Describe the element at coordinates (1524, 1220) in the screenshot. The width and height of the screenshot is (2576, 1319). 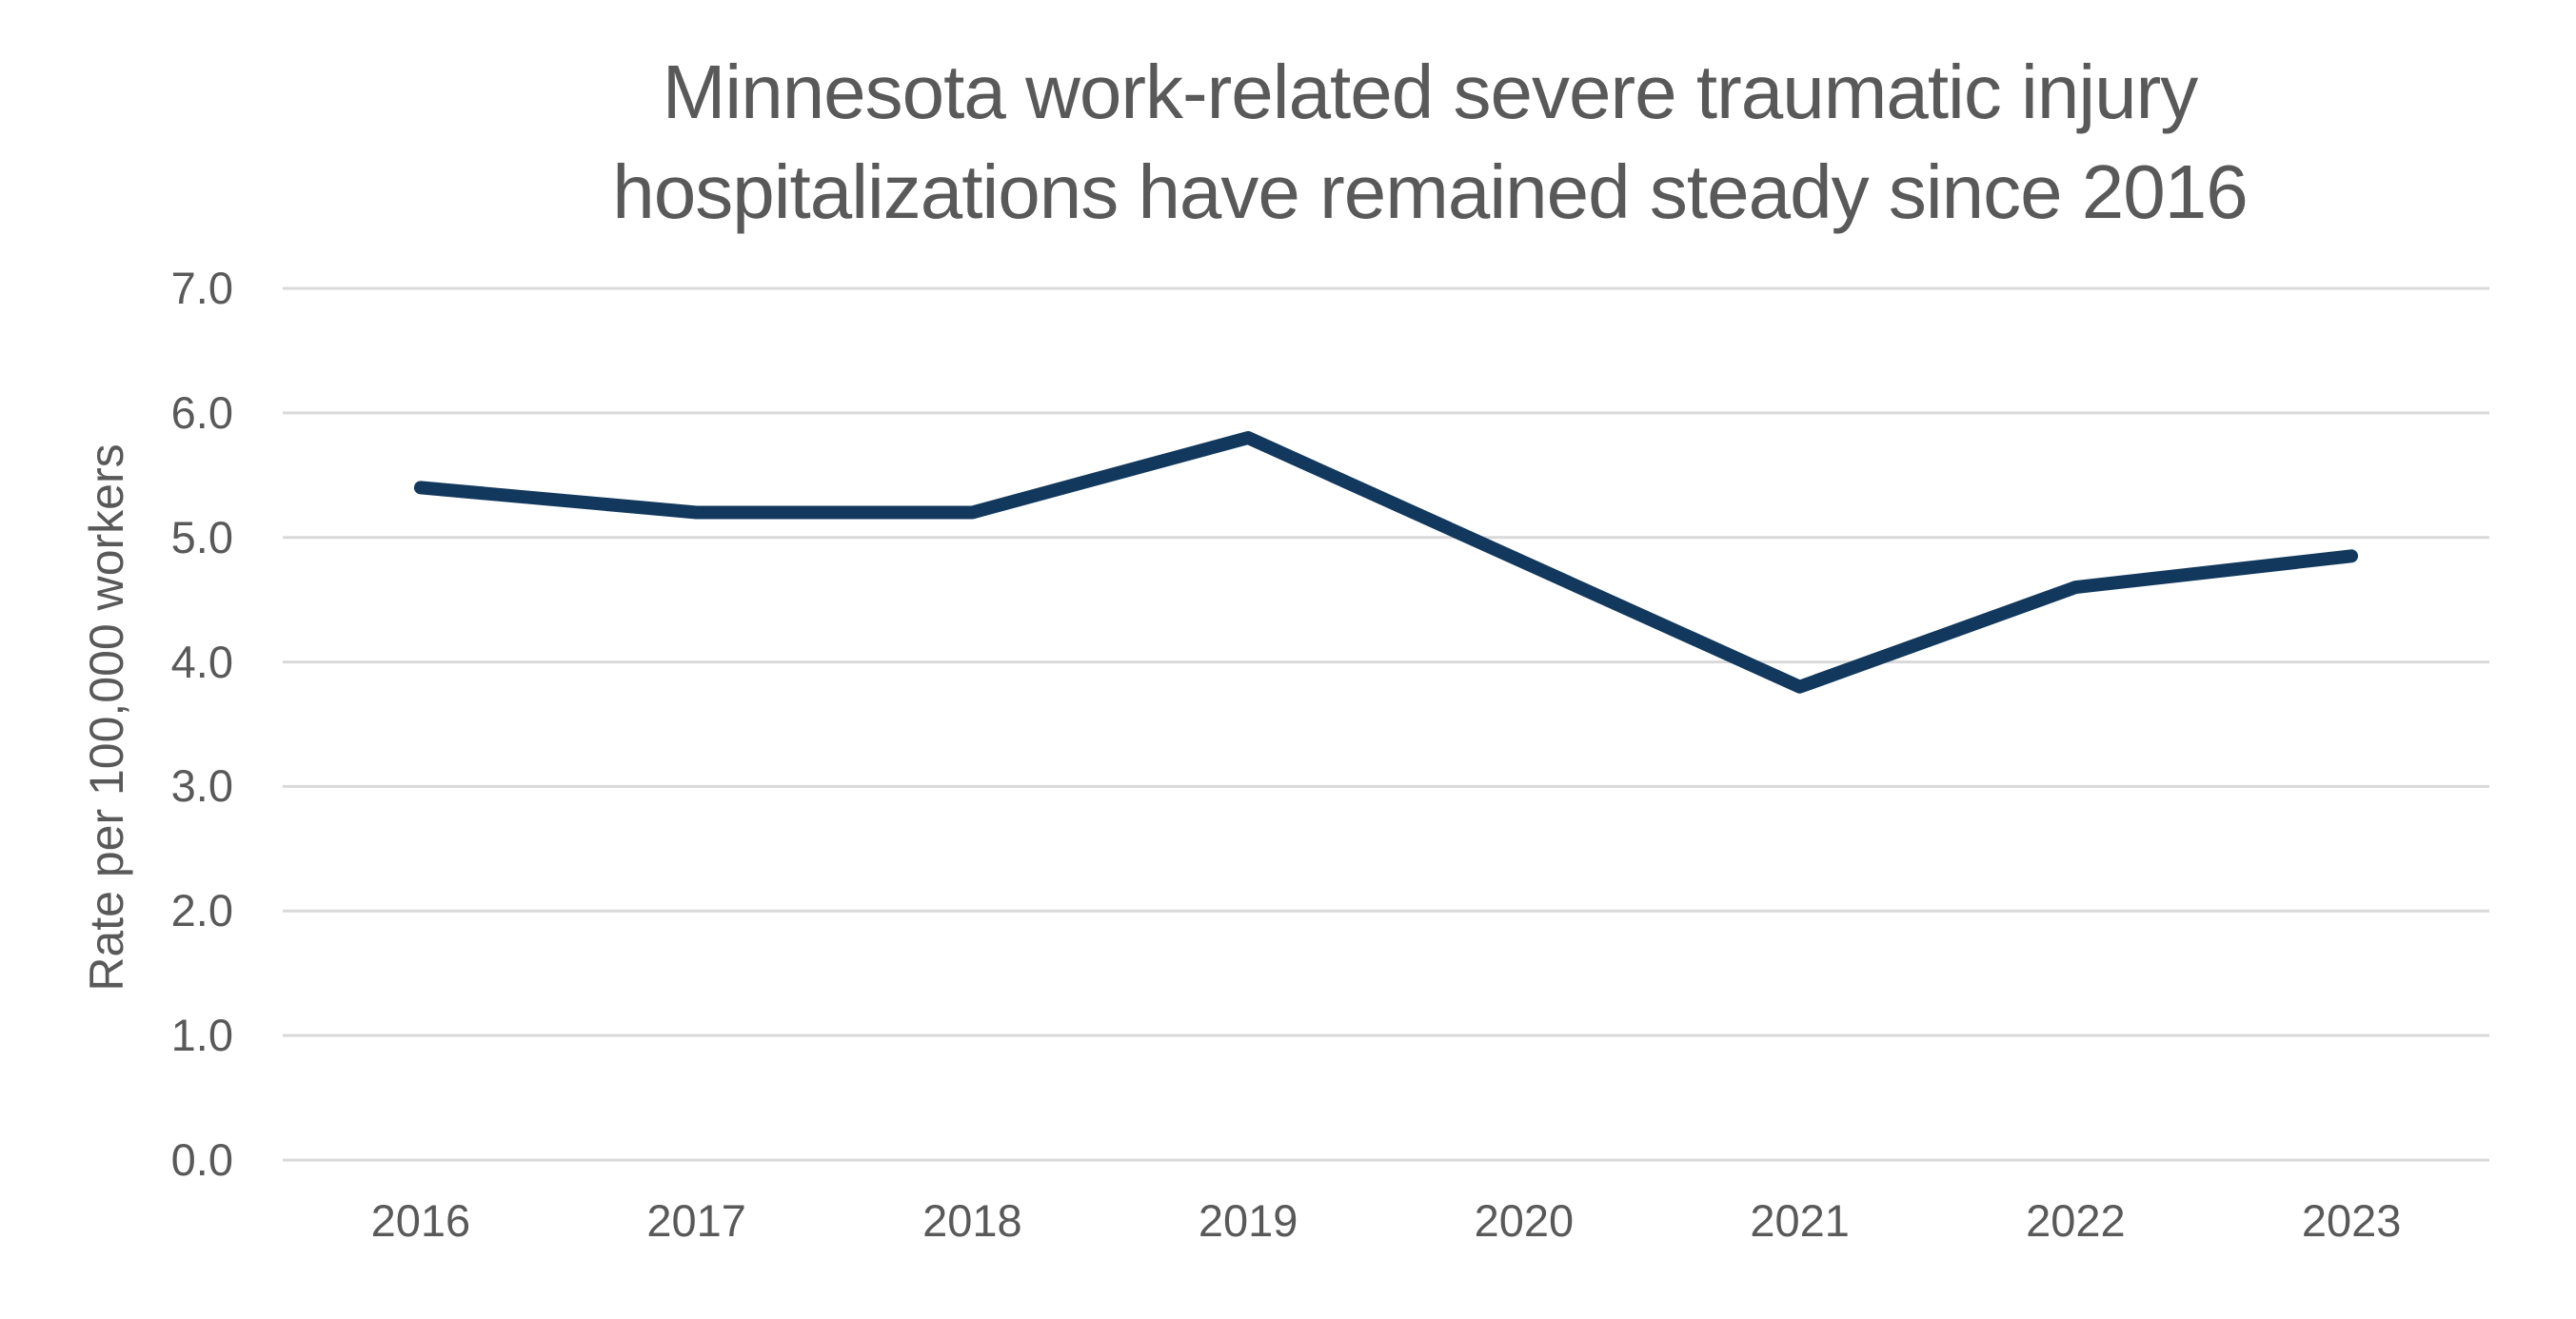
I see `x-tick-label: 2020` at that location.